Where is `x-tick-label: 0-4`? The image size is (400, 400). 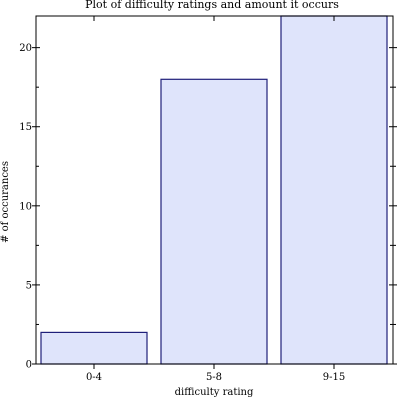
x-tick-label: 0-4 is located at coordinates (94, 377).